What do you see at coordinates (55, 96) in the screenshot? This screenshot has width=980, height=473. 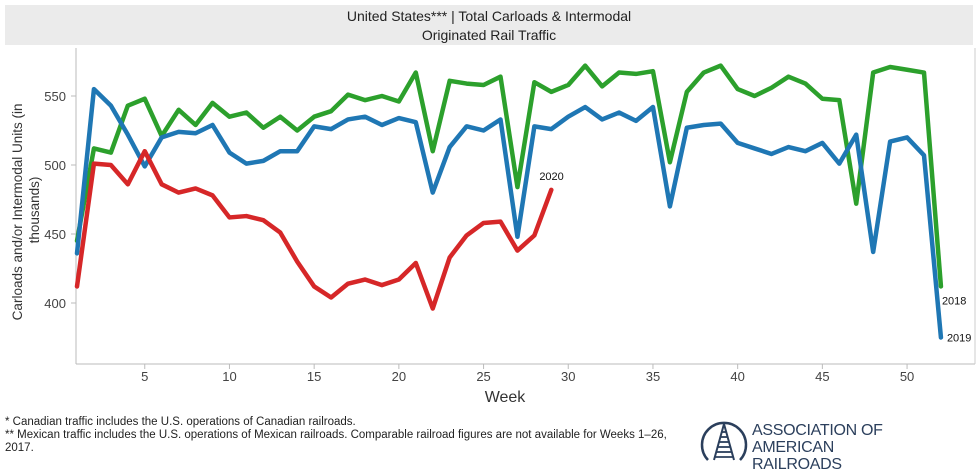 I see `y-tick-label: 550` at bounding box center [55, 96].